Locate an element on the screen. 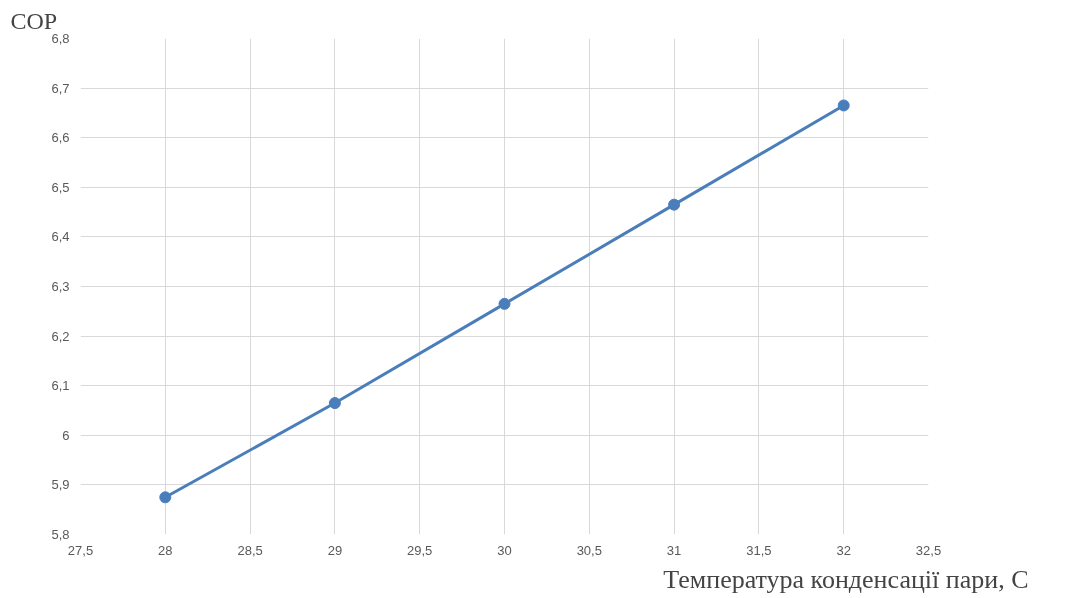 The image size is (1068, 598). y-tick-label: 6,2 is located at coordinates (60, 336).